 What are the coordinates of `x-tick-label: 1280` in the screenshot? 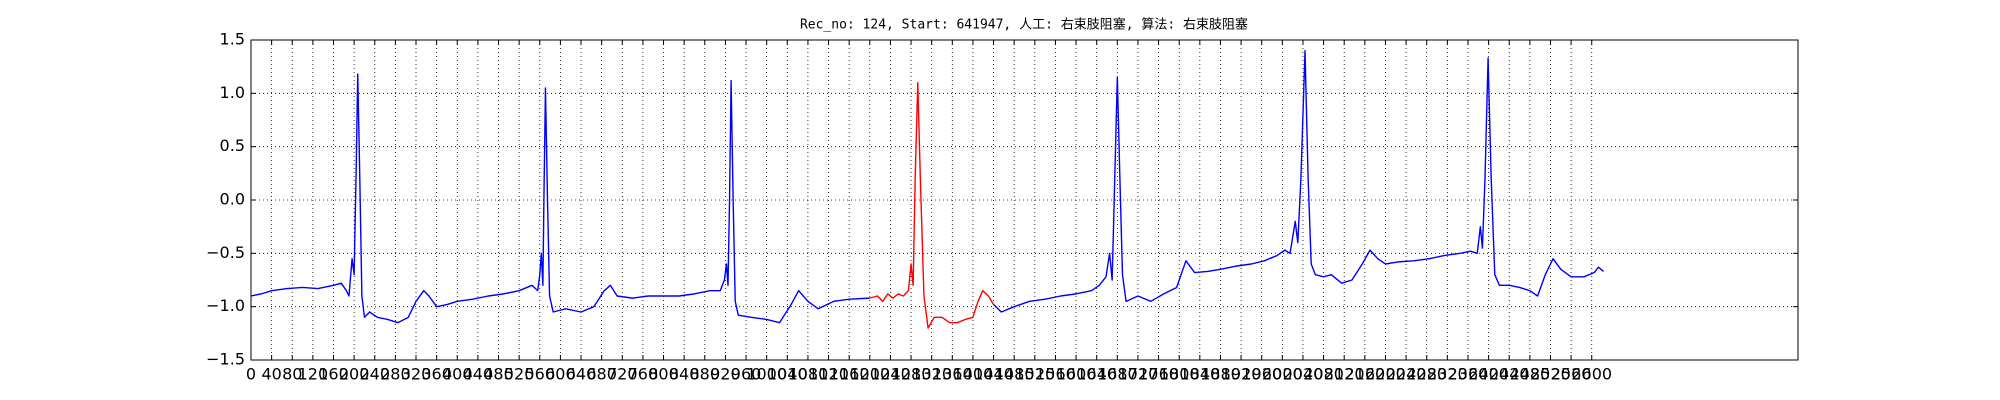 It's located at (911, 374).